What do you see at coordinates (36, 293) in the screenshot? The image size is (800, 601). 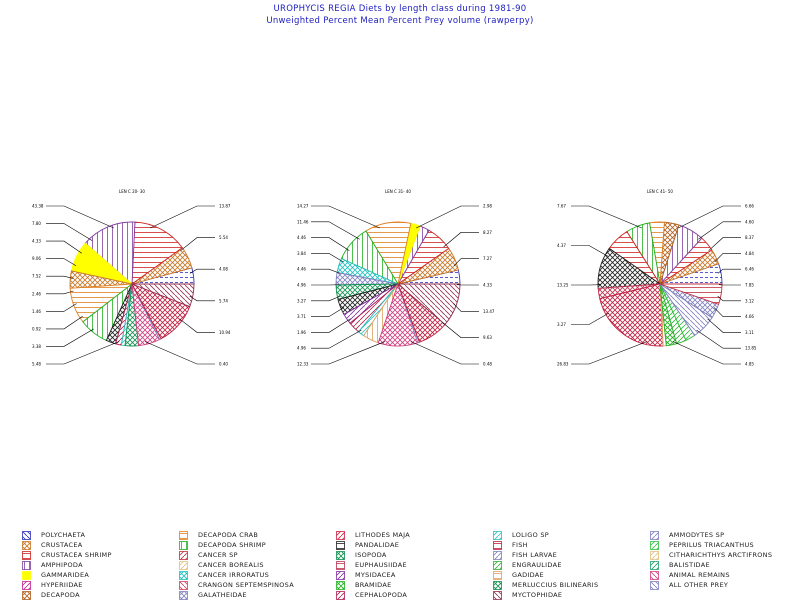 I see `slice-value-label: 2.46` at bounding box center [36, 293].